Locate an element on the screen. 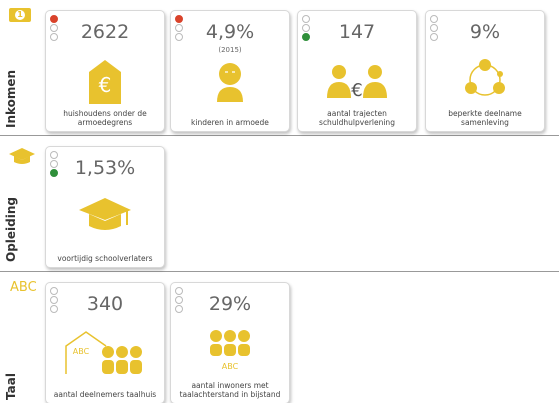  section-title: Inkomen is located at coordinates (11, 98).